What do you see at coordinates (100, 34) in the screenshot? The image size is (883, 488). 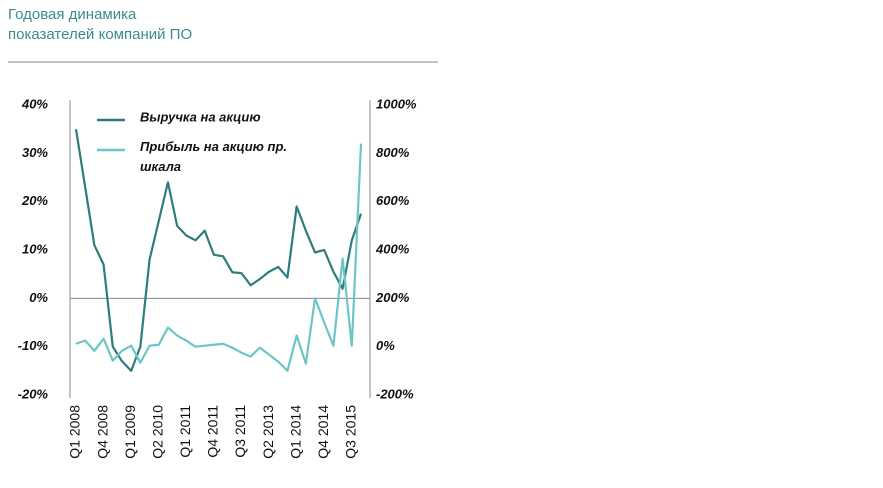 I see `chart-title: показателей компаний ПО` at bounding box center [100, 34].